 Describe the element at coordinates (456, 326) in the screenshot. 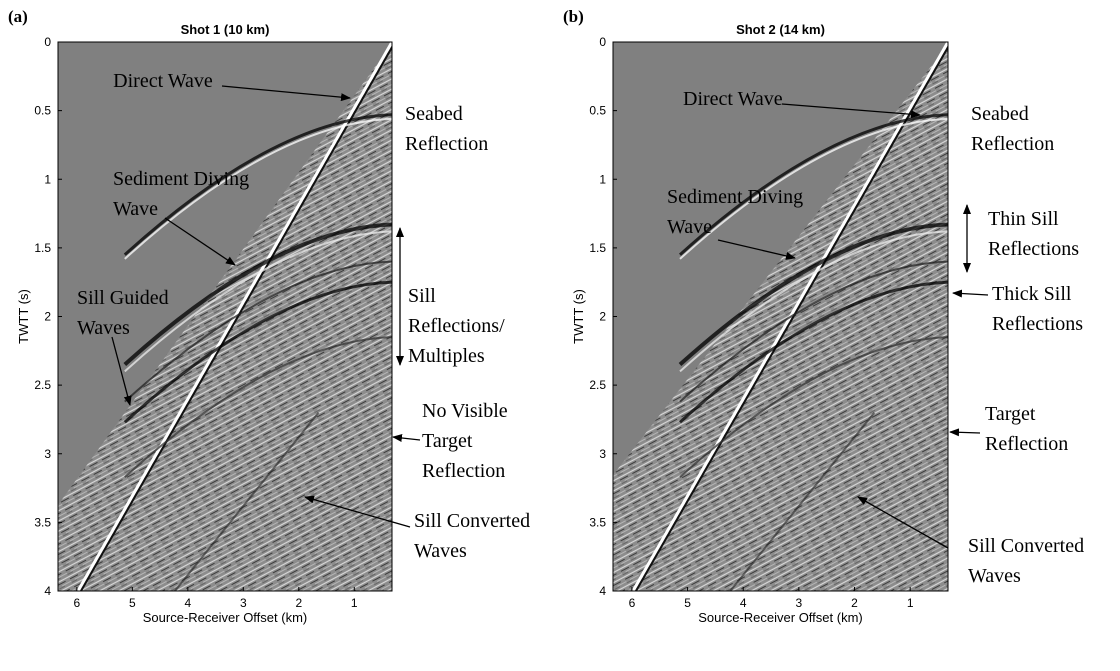

I see `annotation: Reflections/` at that location.